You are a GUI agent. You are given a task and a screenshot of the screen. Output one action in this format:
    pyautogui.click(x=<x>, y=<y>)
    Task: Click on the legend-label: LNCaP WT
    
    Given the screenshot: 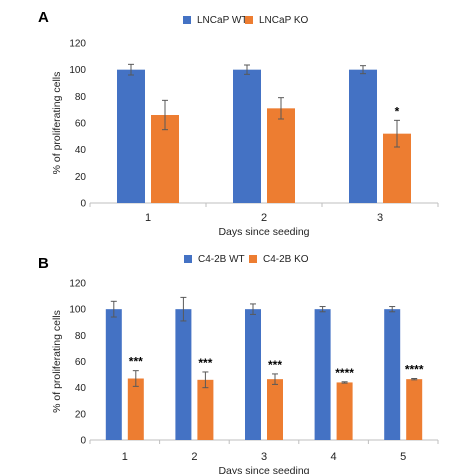 What is the action you would take?
    pyautogui.click(x=222, y=20)
    